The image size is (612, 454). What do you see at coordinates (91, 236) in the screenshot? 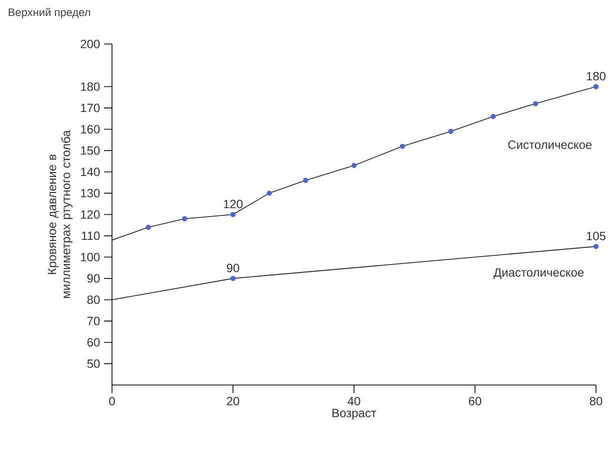
I see `y-tick-label: 110` at bounding box center [91, 236].